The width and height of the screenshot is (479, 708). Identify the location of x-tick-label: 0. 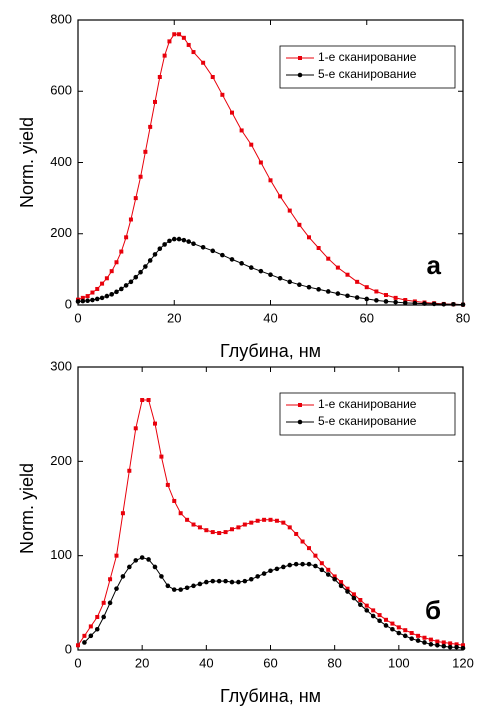
(77, 317).